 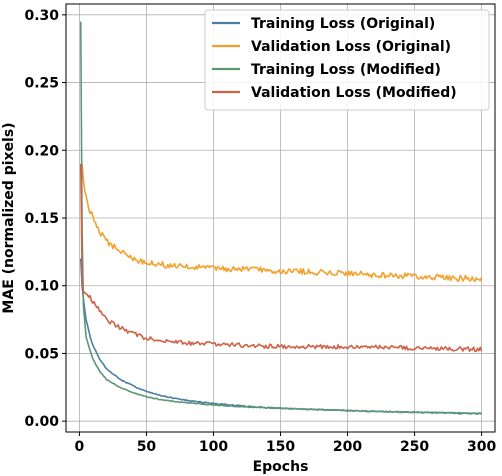 I want to click on y-tick-label: 0.00, so click(x=41, y=422).